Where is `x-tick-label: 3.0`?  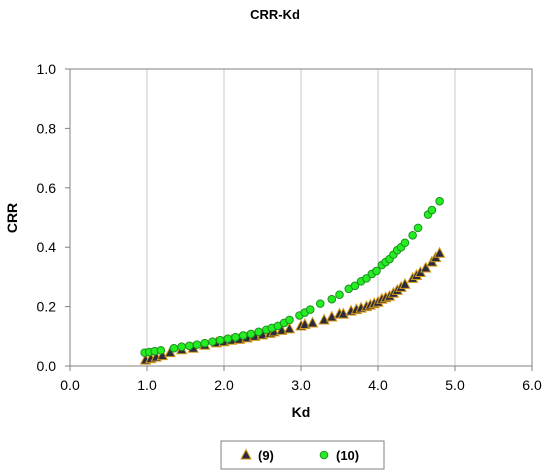
x-tick-label: 3.0 is located at coordinates (301, 385).